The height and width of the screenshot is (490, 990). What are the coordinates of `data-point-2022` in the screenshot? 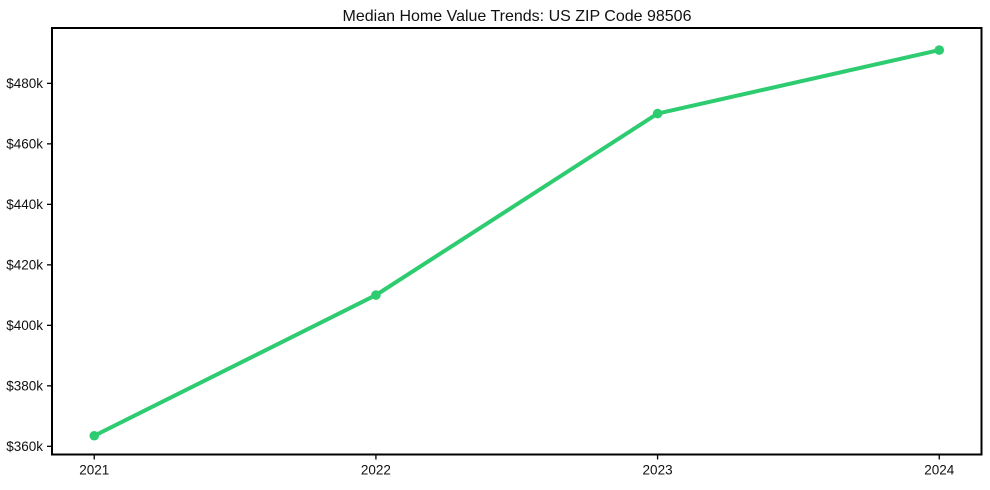 It's located at (376, 295).